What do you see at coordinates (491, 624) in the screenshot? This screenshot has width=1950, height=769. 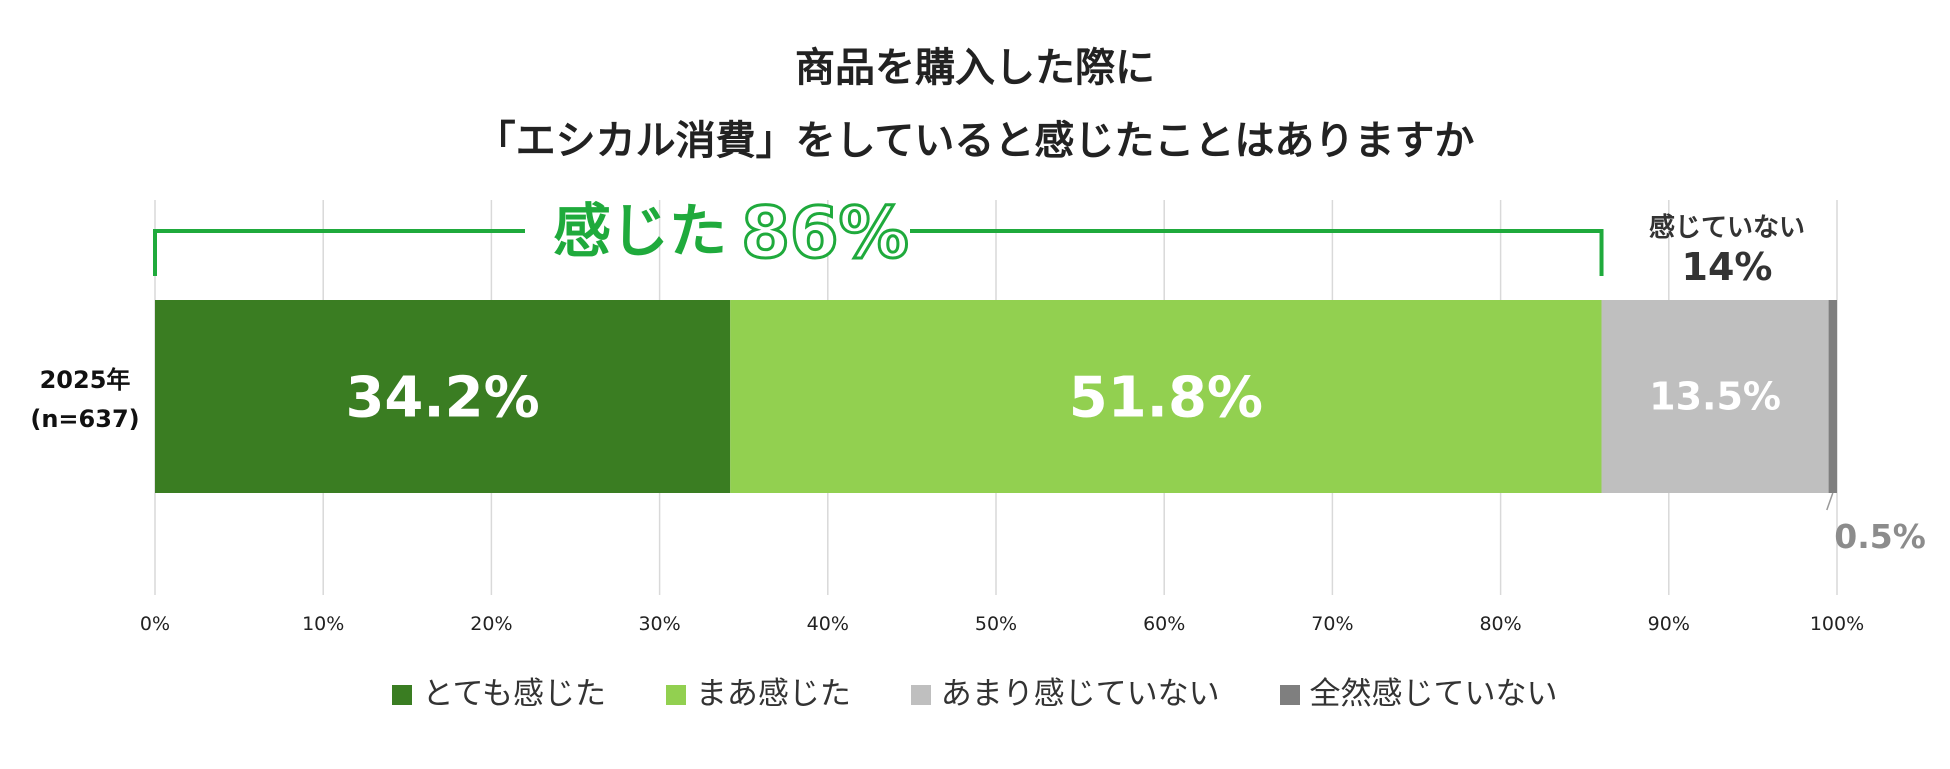 I see `x-tick-label-2: 20%` at bounding box center [491, 624].